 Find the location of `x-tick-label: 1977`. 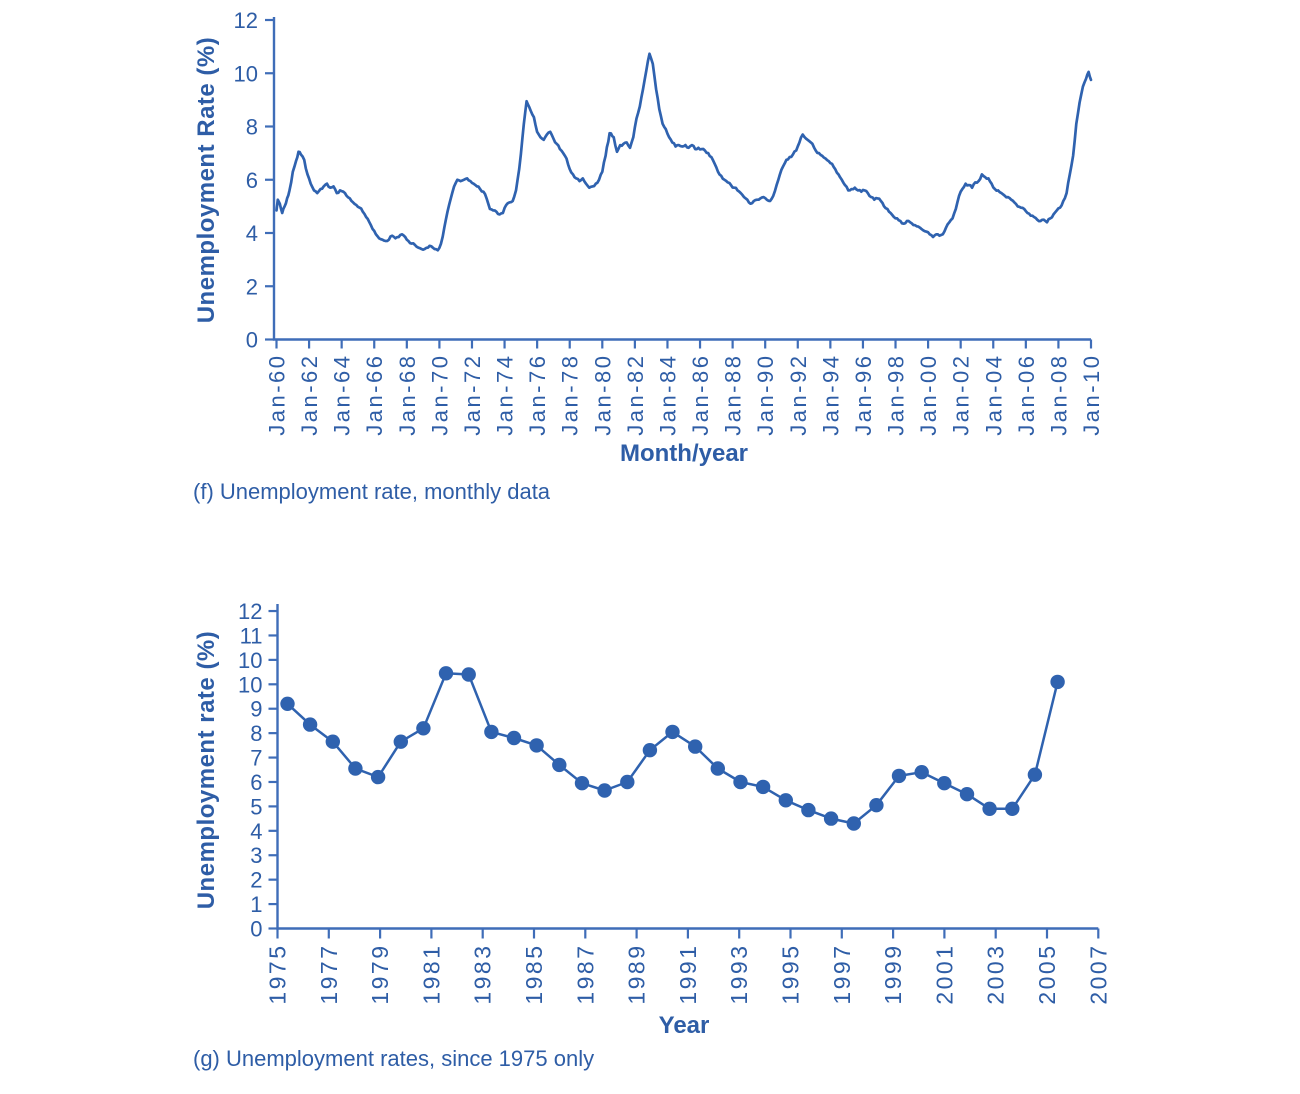

x-tick-label: 1977 is located at coordinates (329, 974).